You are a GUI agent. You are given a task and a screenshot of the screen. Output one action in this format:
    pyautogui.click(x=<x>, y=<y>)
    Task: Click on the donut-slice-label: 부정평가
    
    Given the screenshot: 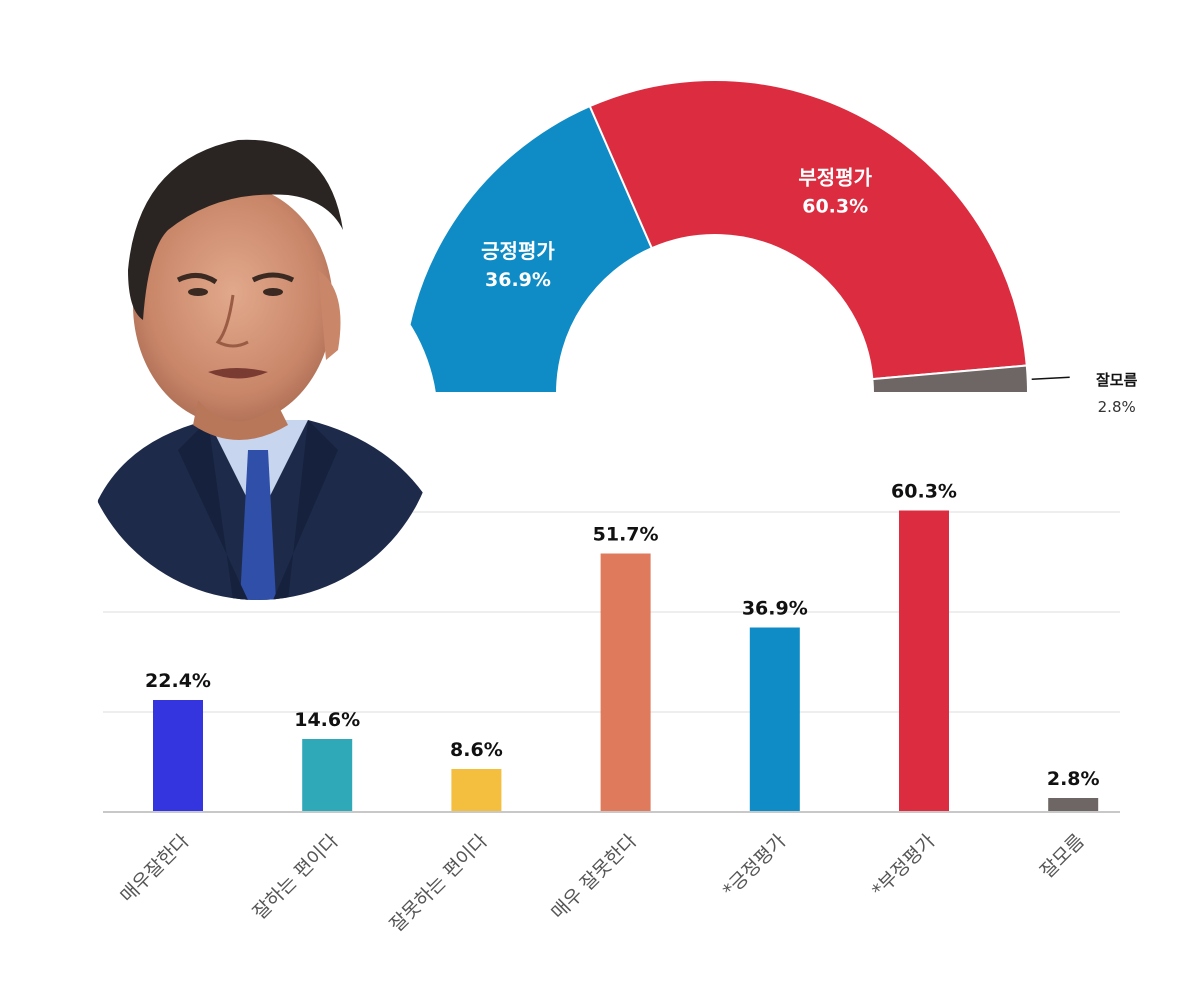 What is the action you would take?
    pyautogui.click(x=835, y=177)
    